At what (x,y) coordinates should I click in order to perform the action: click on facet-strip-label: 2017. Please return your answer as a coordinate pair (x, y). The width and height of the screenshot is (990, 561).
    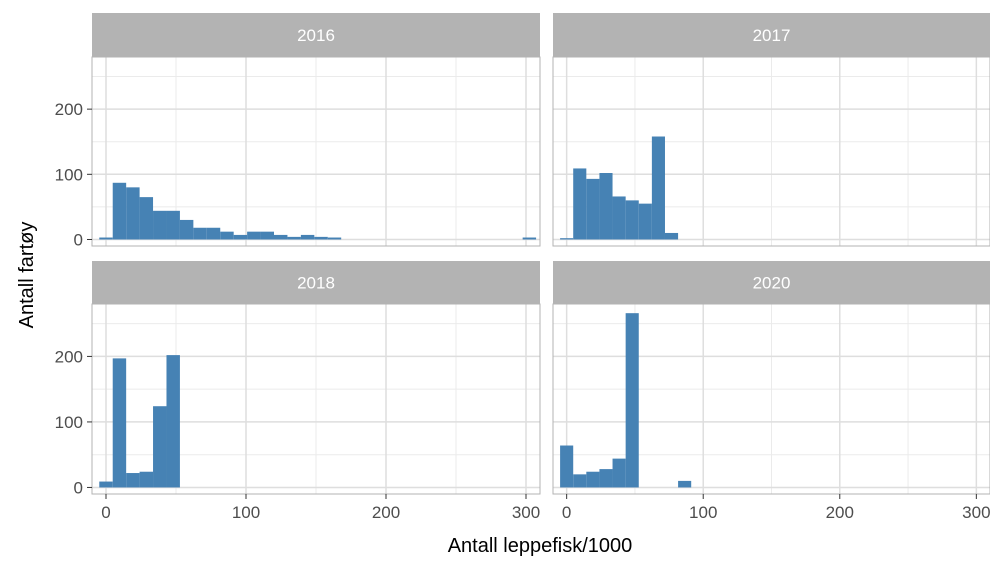
    Looking at the image, I should click on (772, 35).